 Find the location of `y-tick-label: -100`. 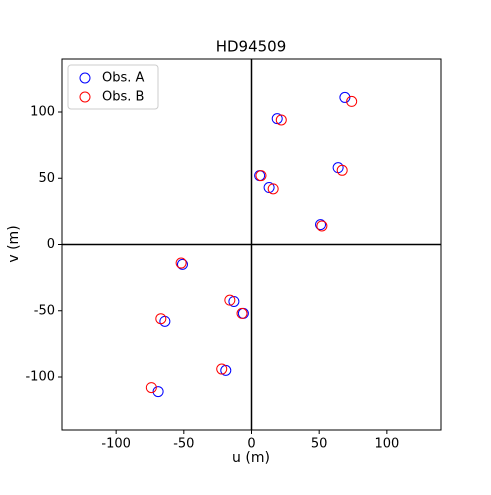

y-tick-label: -100 is located at coordinates (40, 377).